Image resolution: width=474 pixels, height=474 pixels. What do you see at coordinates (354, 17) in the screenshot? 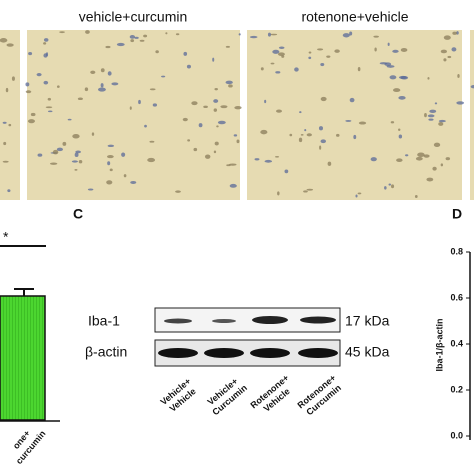
I see `panel-label: rotenone+vehicle` at bounding box center [354, 17].